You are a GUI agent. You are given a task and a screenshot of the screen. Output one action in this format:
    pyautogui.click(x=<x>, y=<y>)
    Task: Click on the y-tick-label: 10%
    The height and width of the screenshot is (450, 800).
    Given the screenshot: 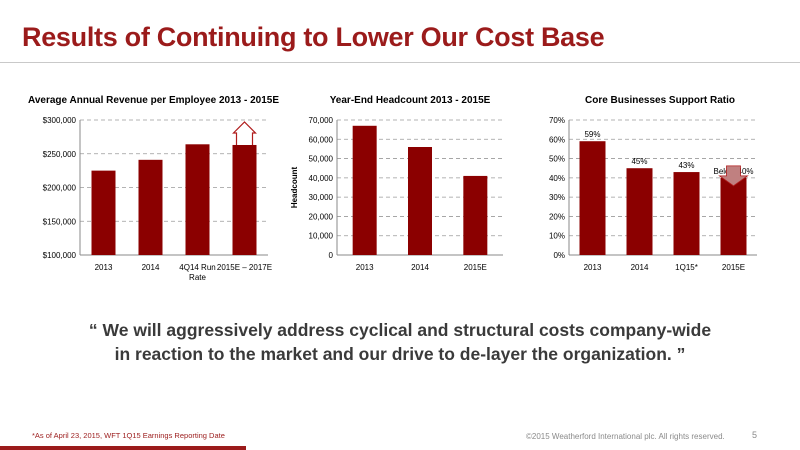 What is the action you would take?
    pyautogui.click(x=557, y=236)
    